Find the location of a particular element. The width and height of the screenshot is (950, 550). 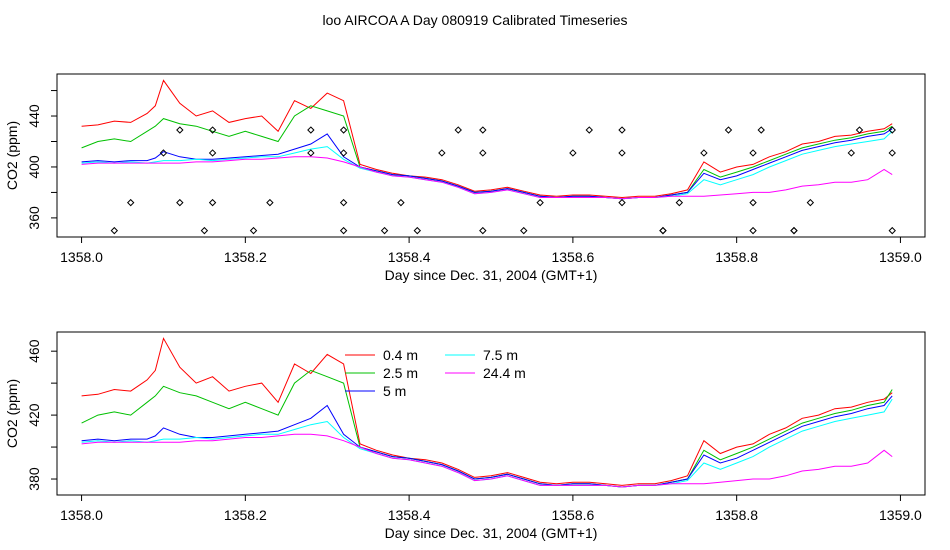

legend-label: 2.5 m is located at coordinates (400, 373).